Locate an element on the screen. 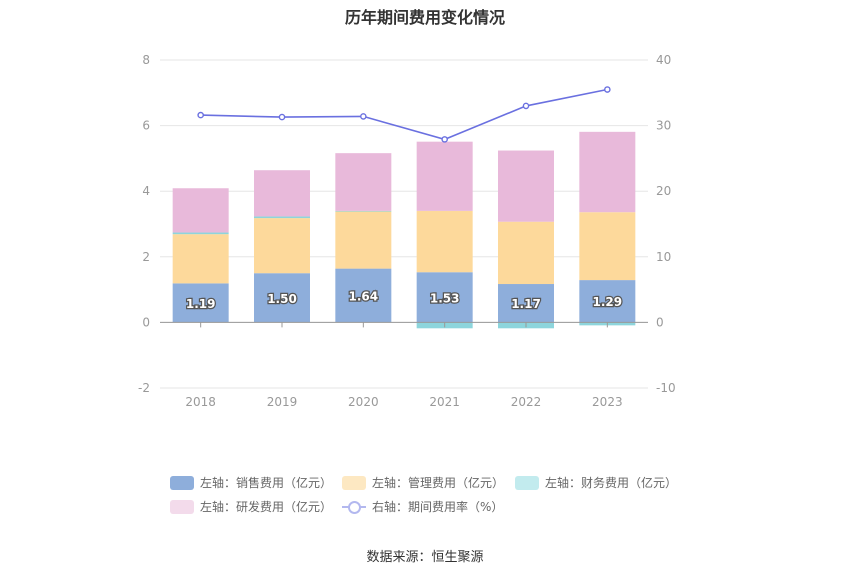 The height and width of the screenshot is (575, 850). line-rate is located at coordinates (404, 114).